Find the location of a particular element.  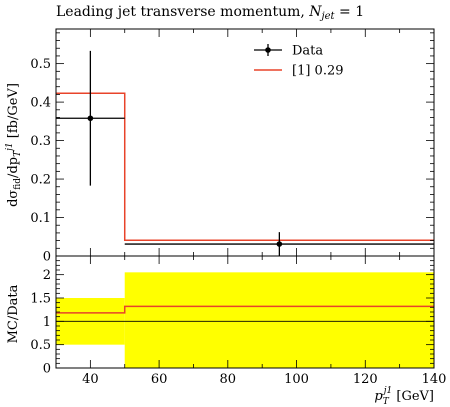

main-y-tick-label: 0.2 is located at coordinates (40, 180).